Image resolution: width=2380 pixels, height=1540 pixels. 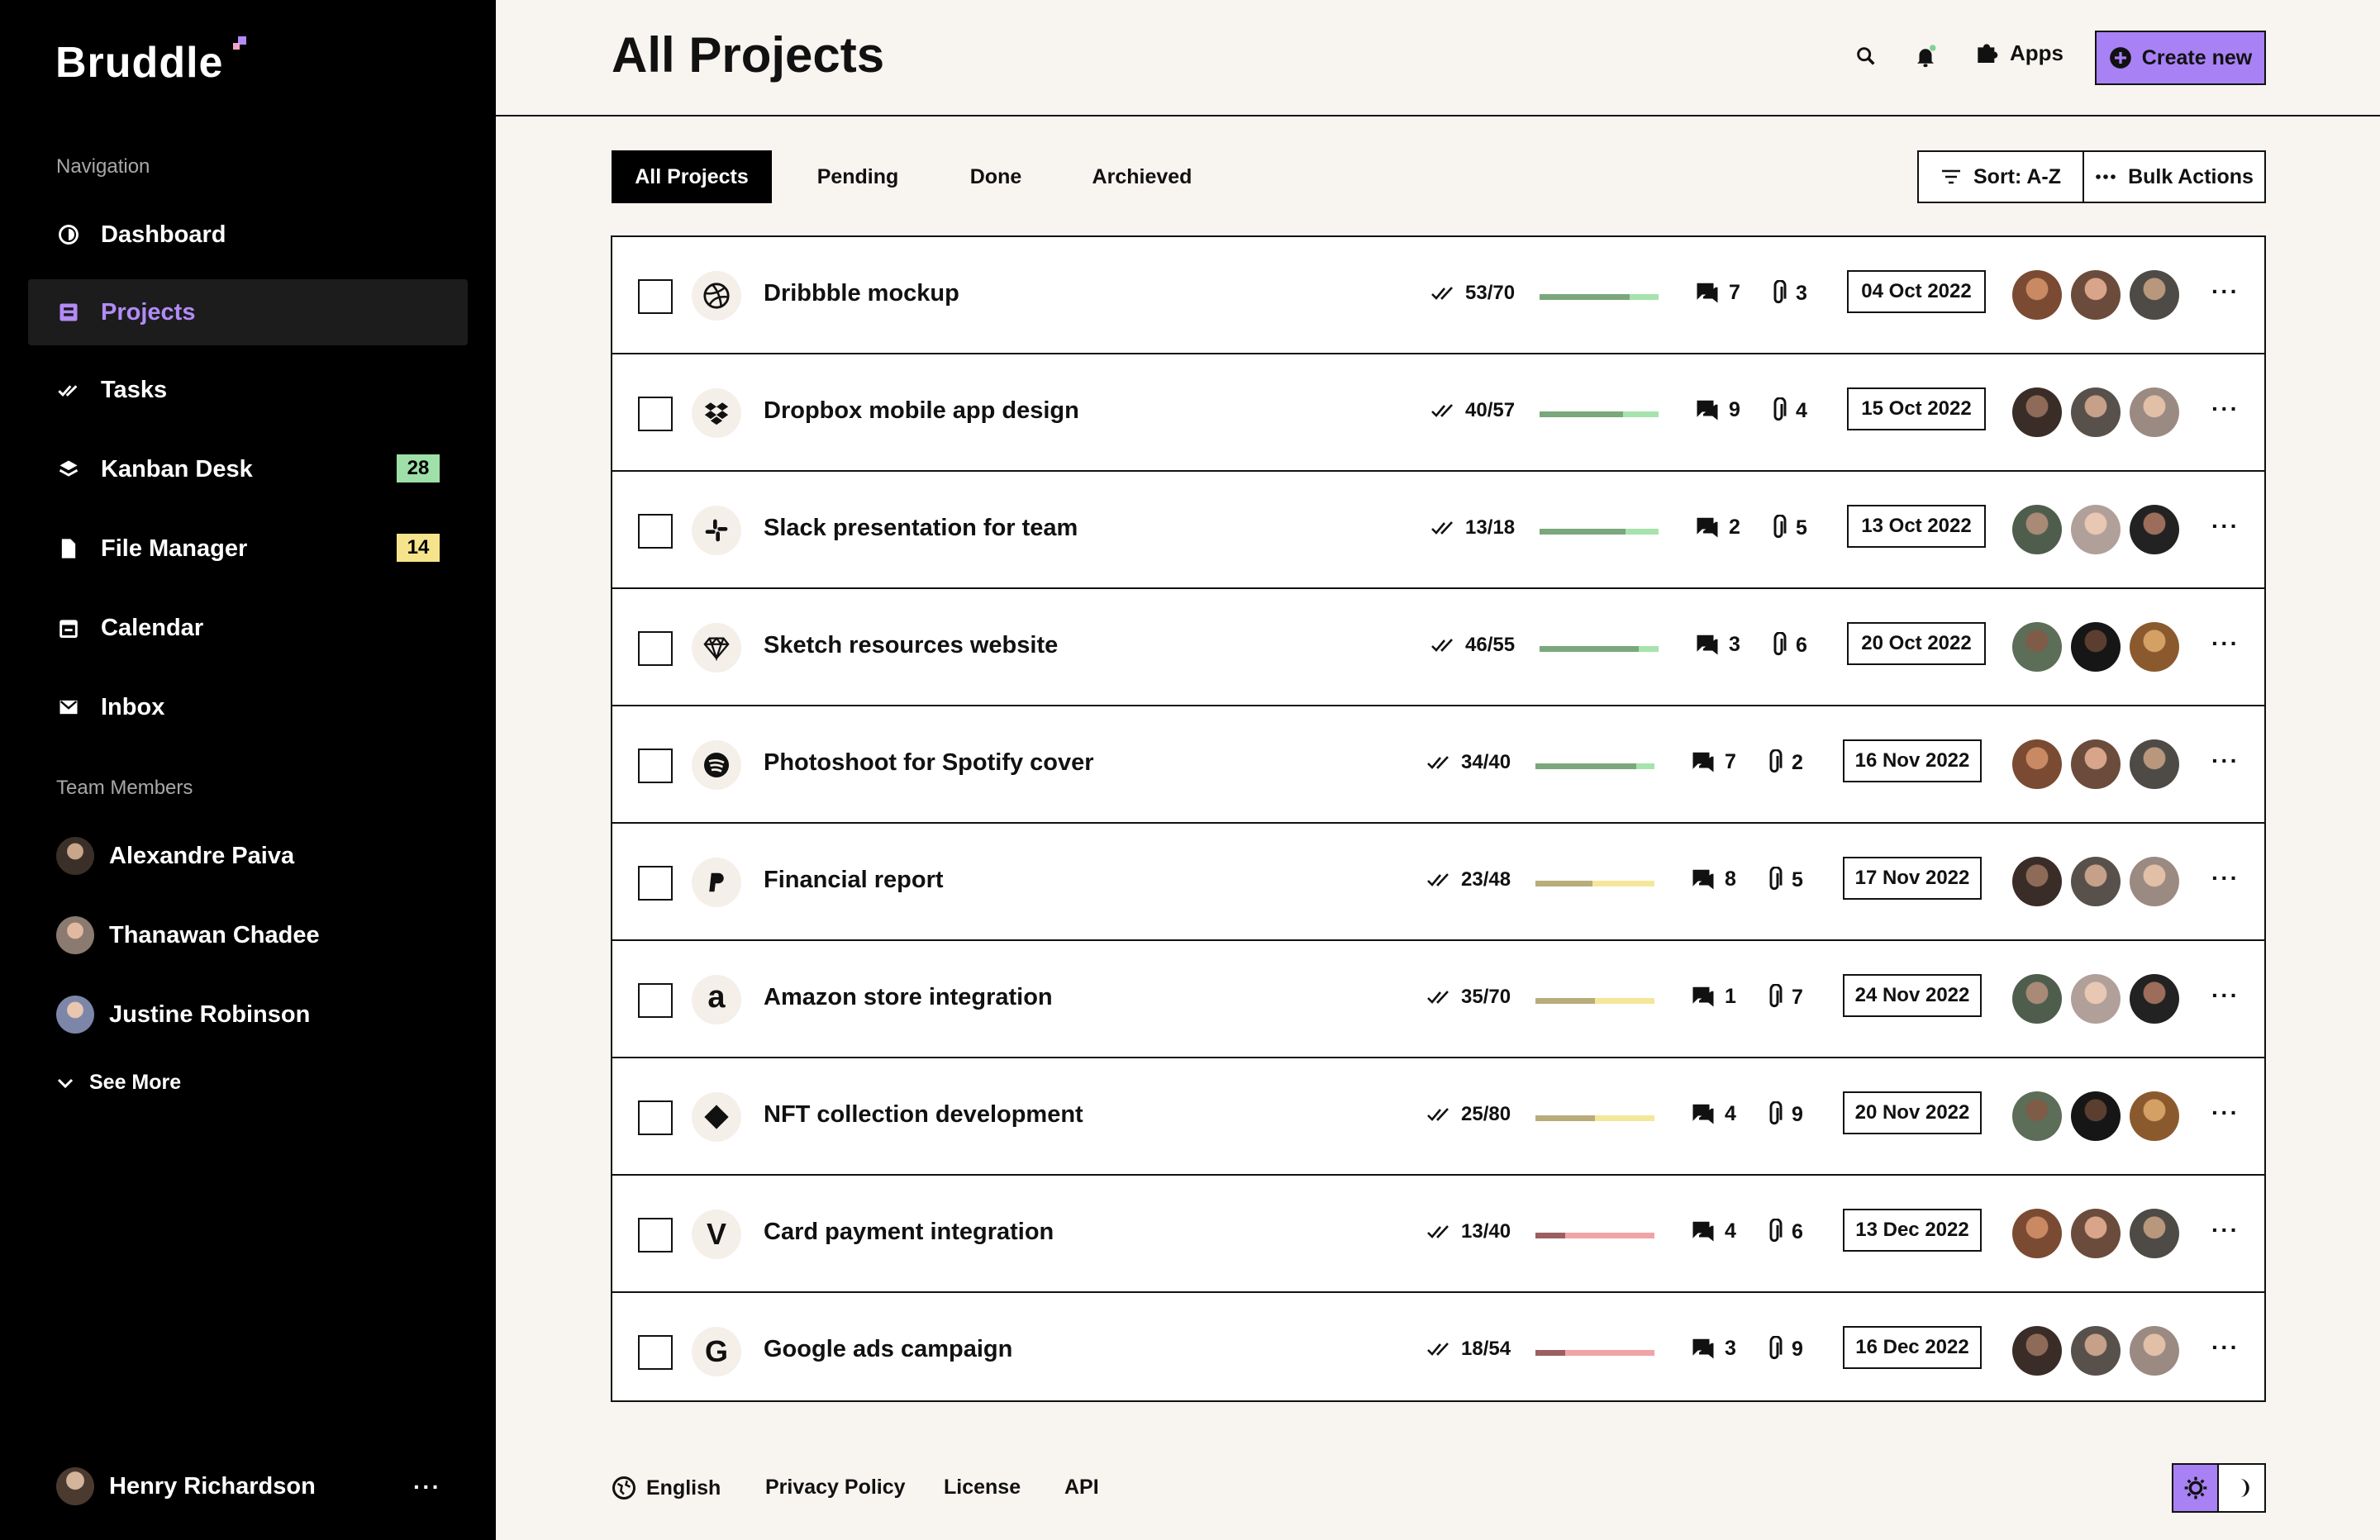 What do you see at coordinates (835, 1487) in the screenshot?
I see `privacy-policy-link: Privacy Policy` at bounding box center [835, 1487].